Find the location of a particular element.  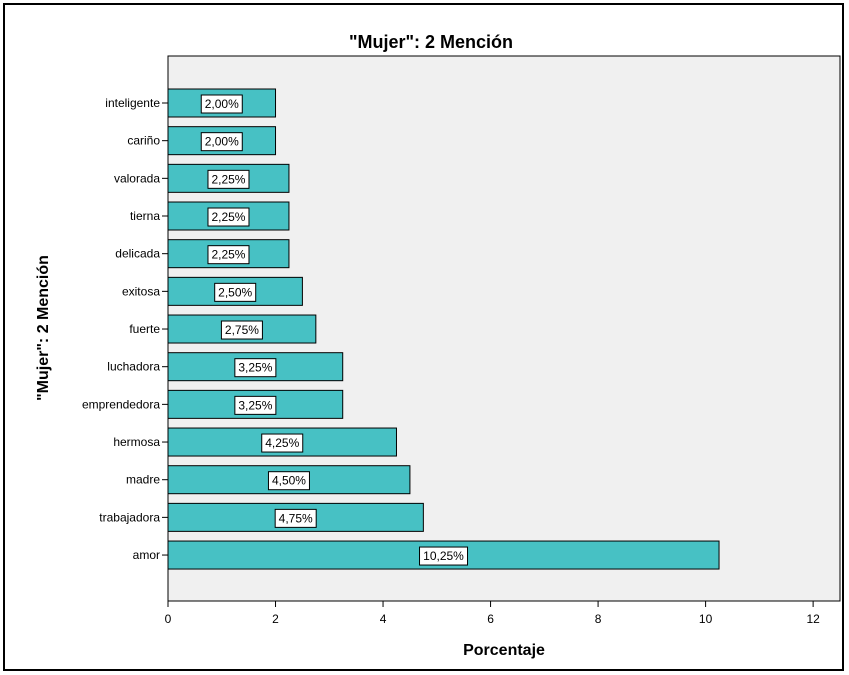

x-axis: 0 2 4 6 8 10 12 is located at coordinates (492, 613).